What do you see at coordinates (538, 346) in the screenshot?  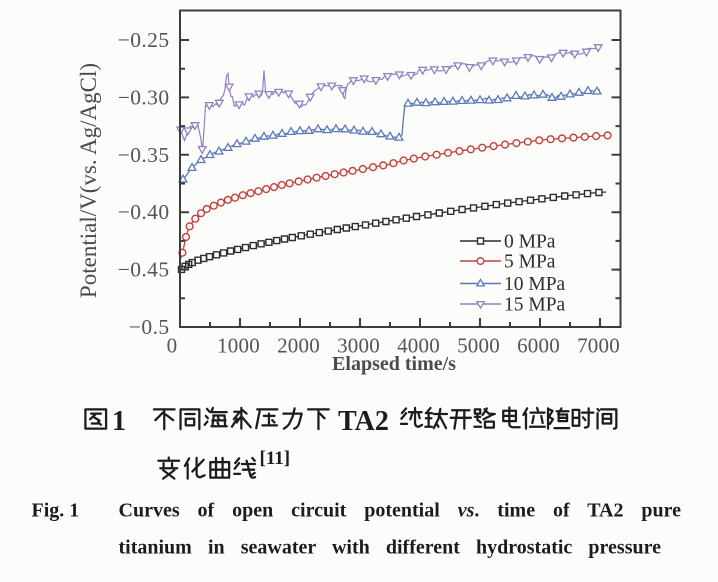 I see `svg-text: 6000` at bounding box center [538, 346].